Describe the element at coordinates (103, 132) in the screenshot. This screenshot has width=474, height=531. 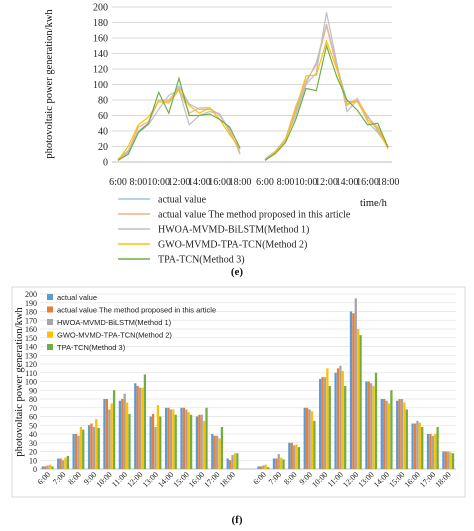
I see `line-chart-y-tick-label: 40` at that location.